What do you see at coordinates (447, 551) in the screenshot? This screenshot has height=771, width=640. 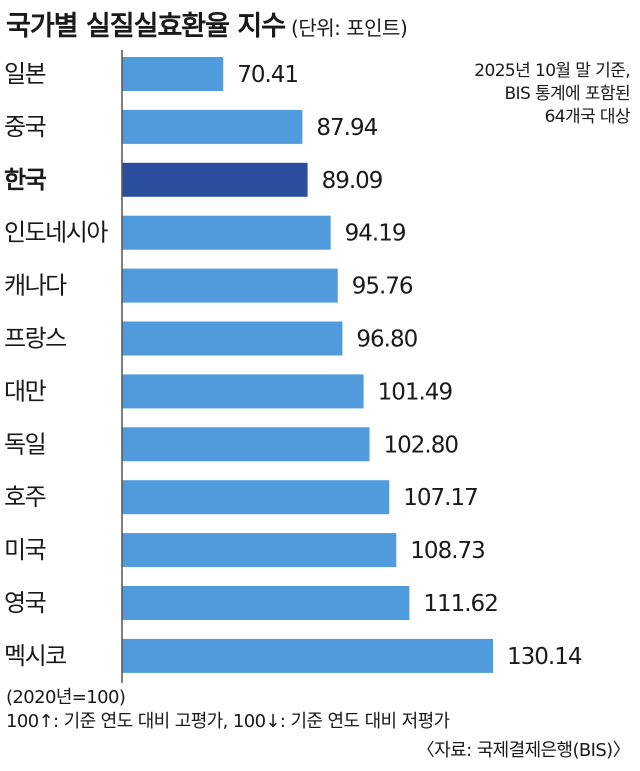 I see `value-label: 108.73` at bounding box center [447, 551].